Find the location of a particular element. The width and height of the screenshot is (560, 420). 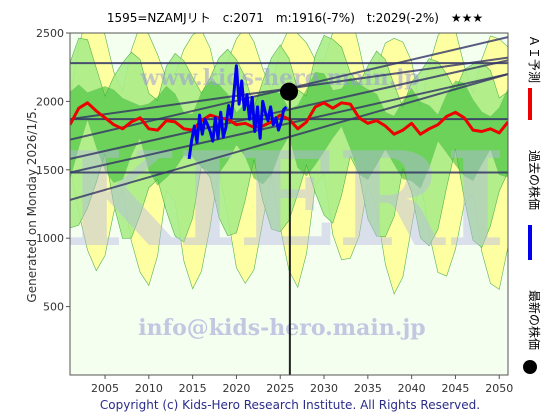

x-axis: 2005 2010 2015 2020 2025 2030 2035 2040 2045 2050 is located at coordinates (302, 385).